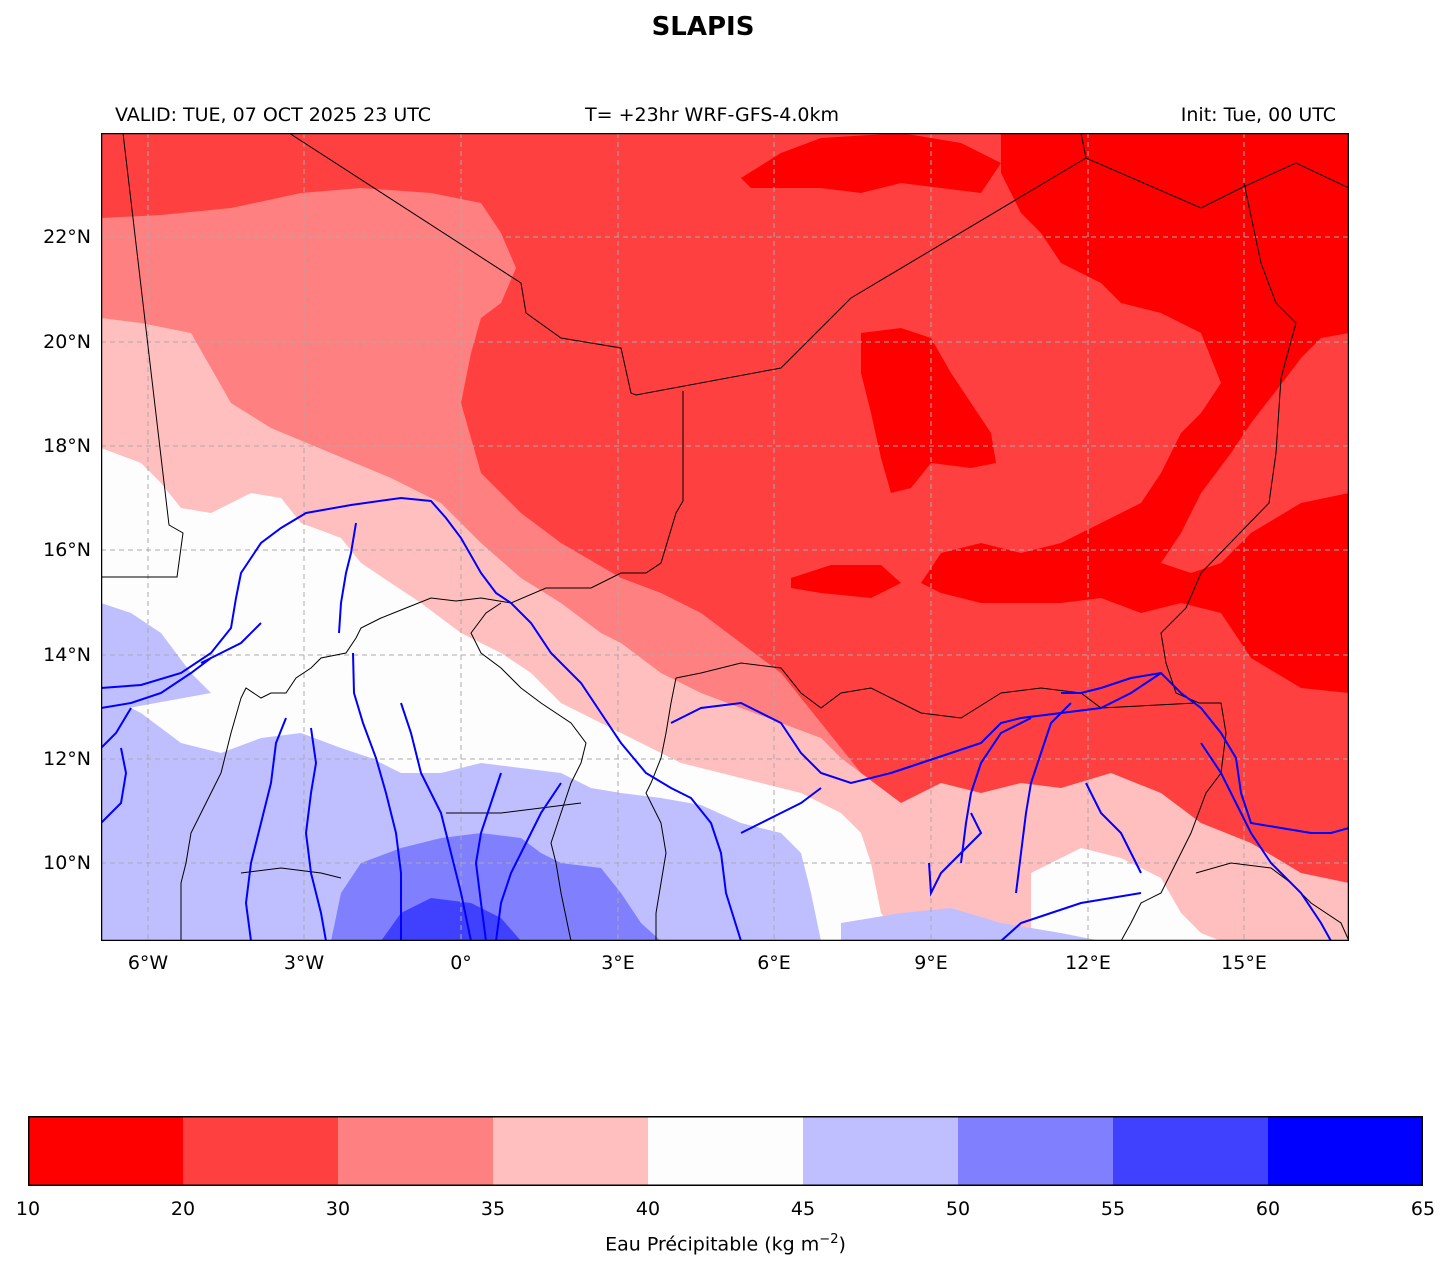  Describe the element at coordinates (28, 1209) in the screenshot. I see `colorbar-tick-label: 10` at that location.